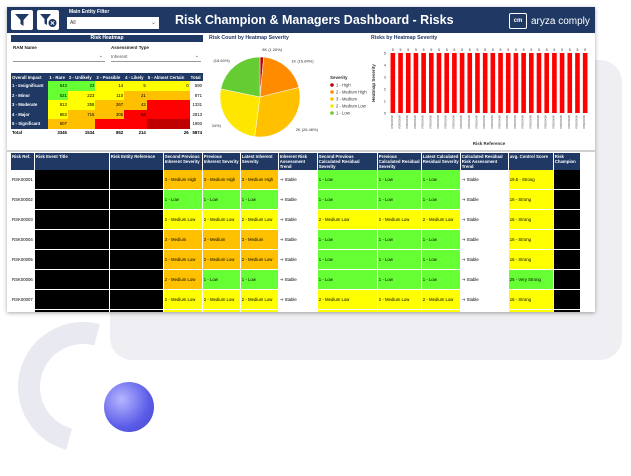 The width and height of the screenshot is (631, 476). I want to click on entity-filter-select: All ⌄, so click(113, 23).